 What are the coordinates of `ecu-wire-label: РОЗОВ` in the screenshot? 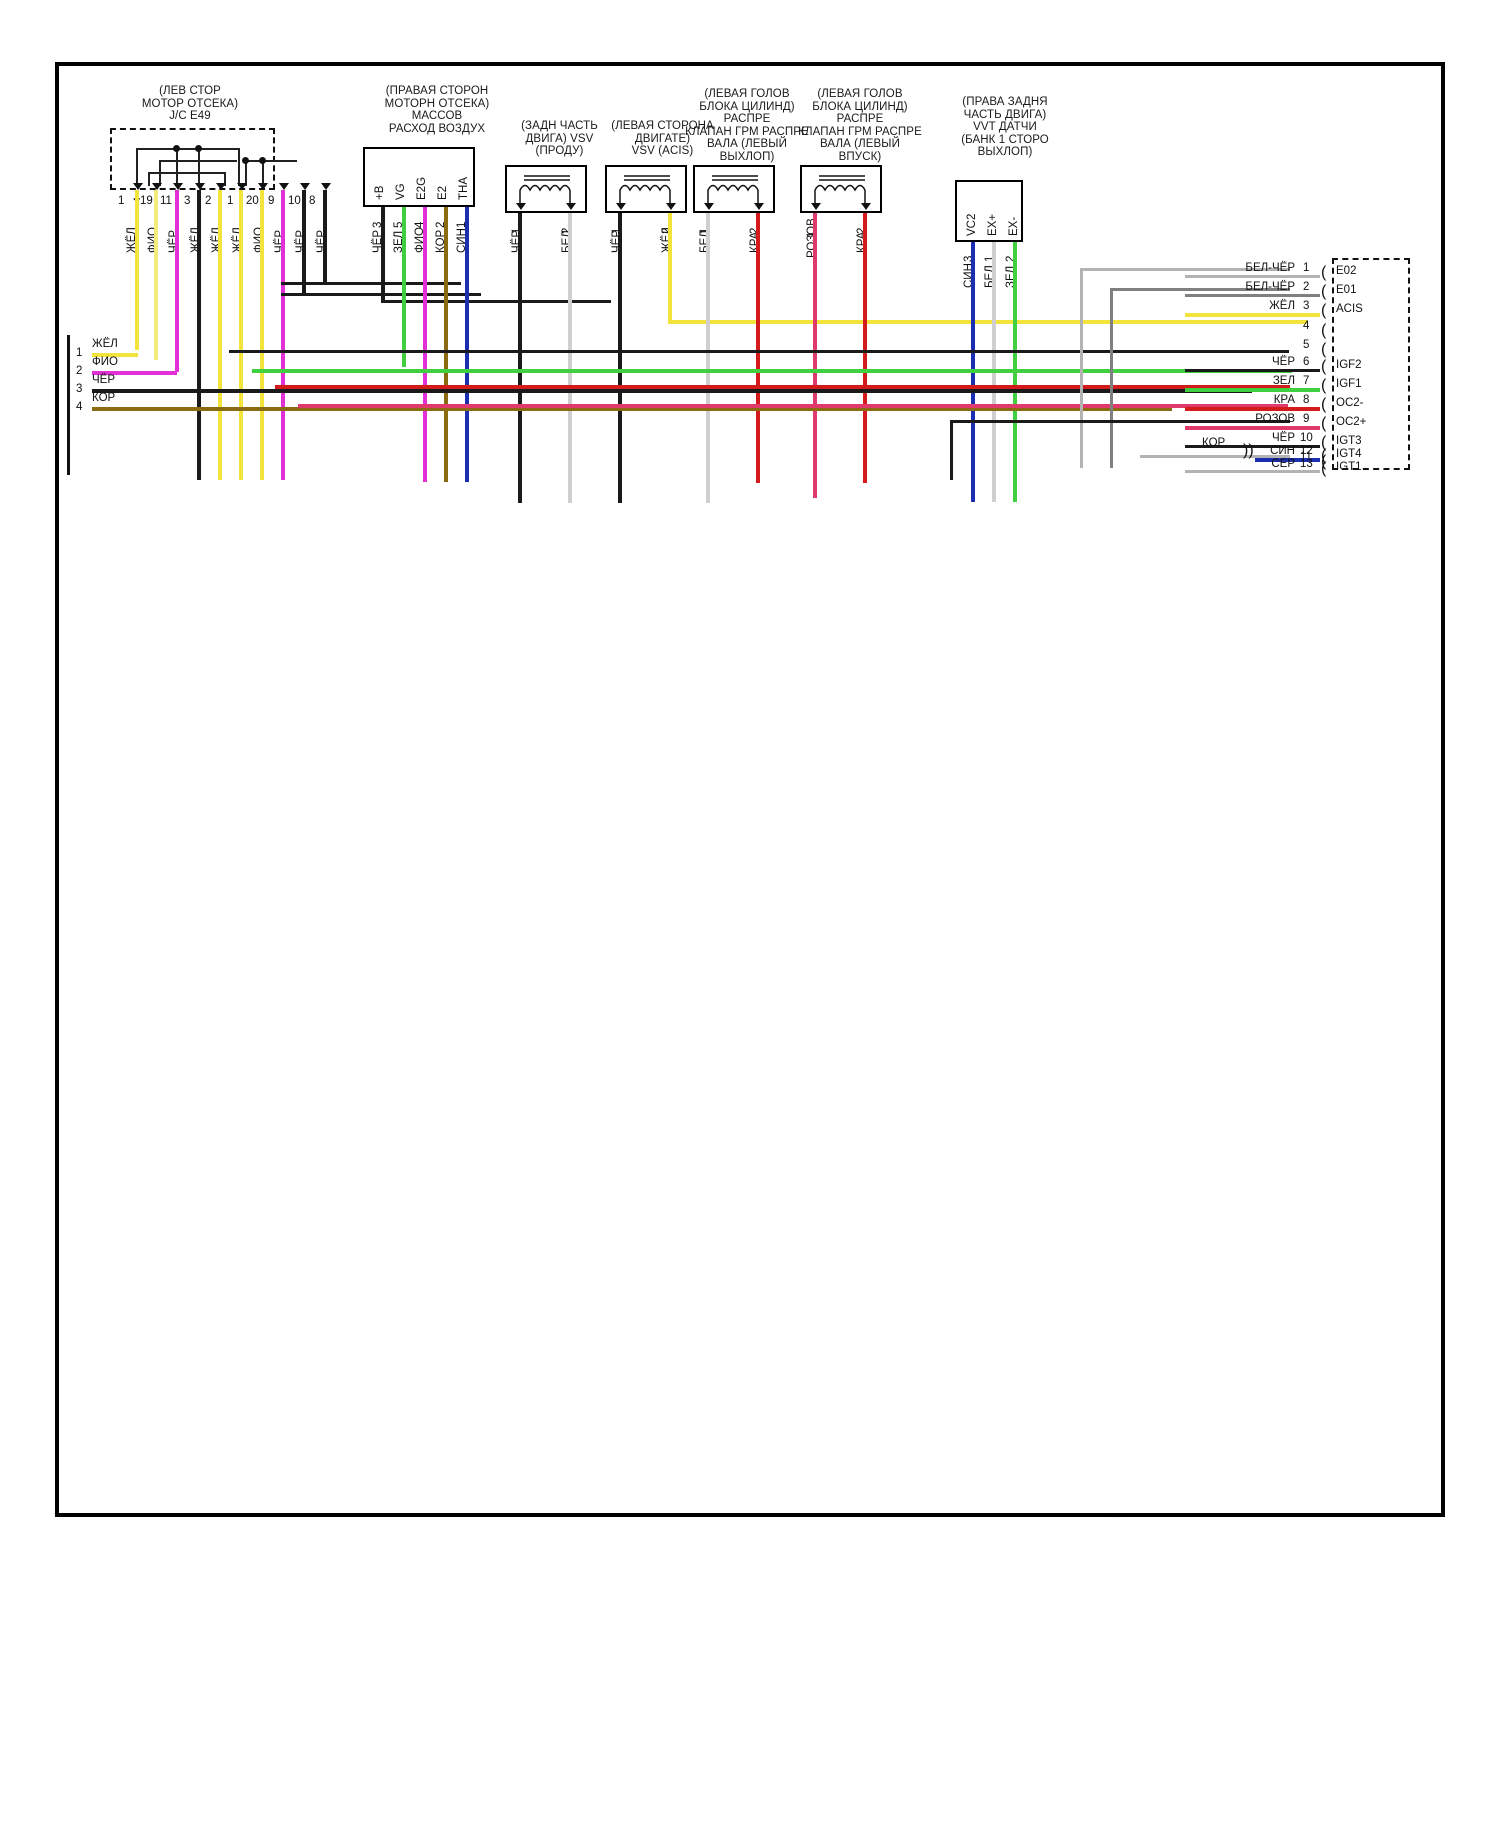 It's located at (1275, 419).